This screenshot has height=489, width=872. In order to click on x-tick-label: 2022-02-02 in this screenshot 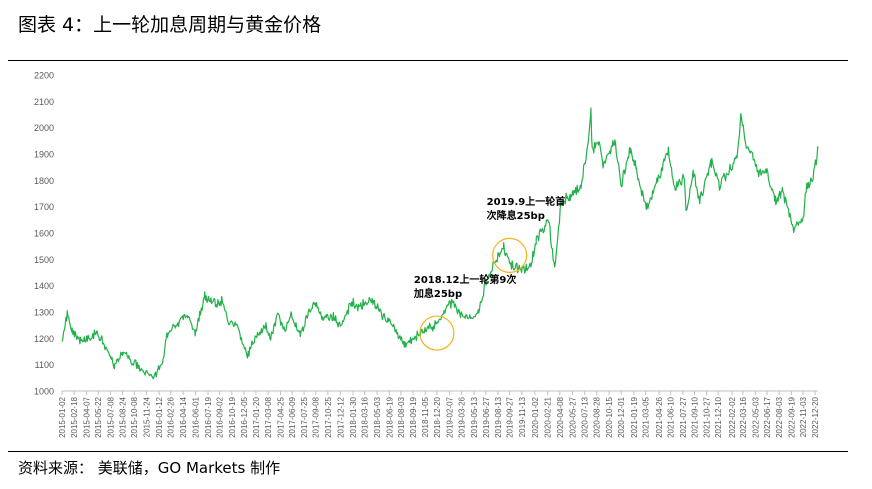, I will do `click(732, 416)`.